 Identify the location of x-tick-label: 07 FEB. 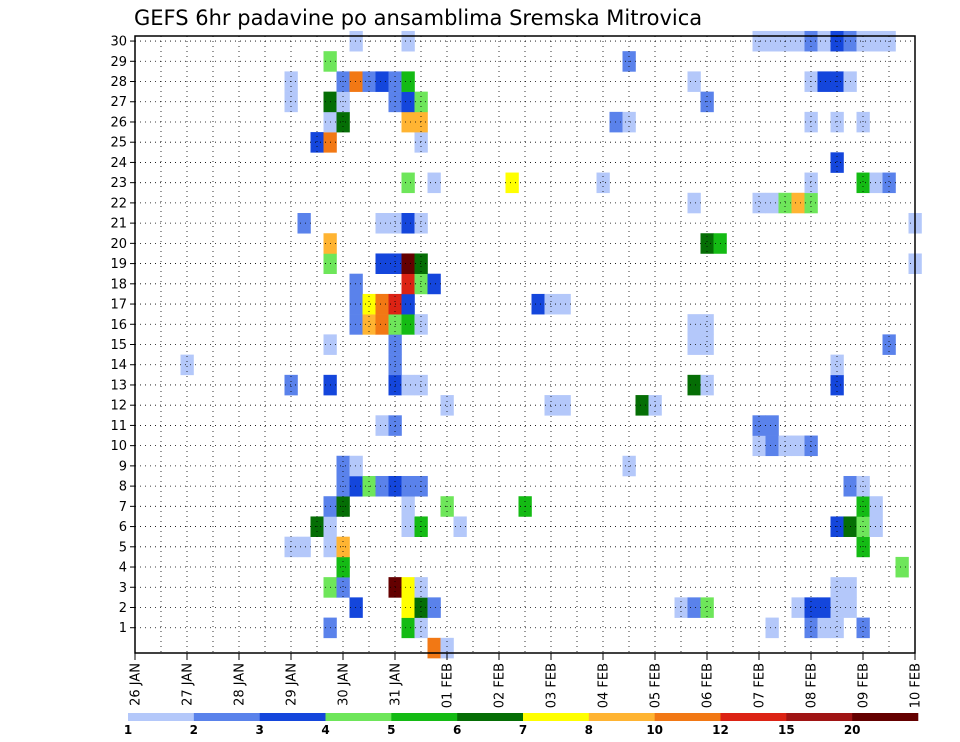
(760, 685).